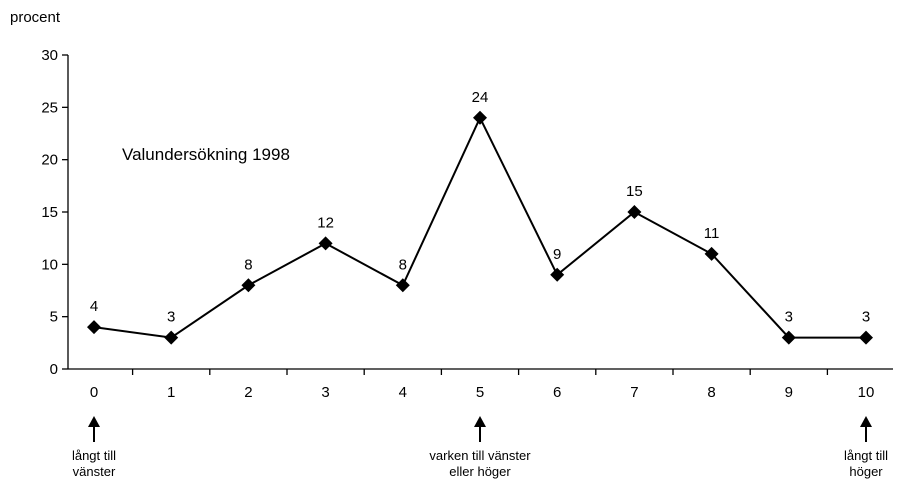 The width and height of the screenshot is (901, 485). I want to click on x-tick-label: 5, so click(480, 392).